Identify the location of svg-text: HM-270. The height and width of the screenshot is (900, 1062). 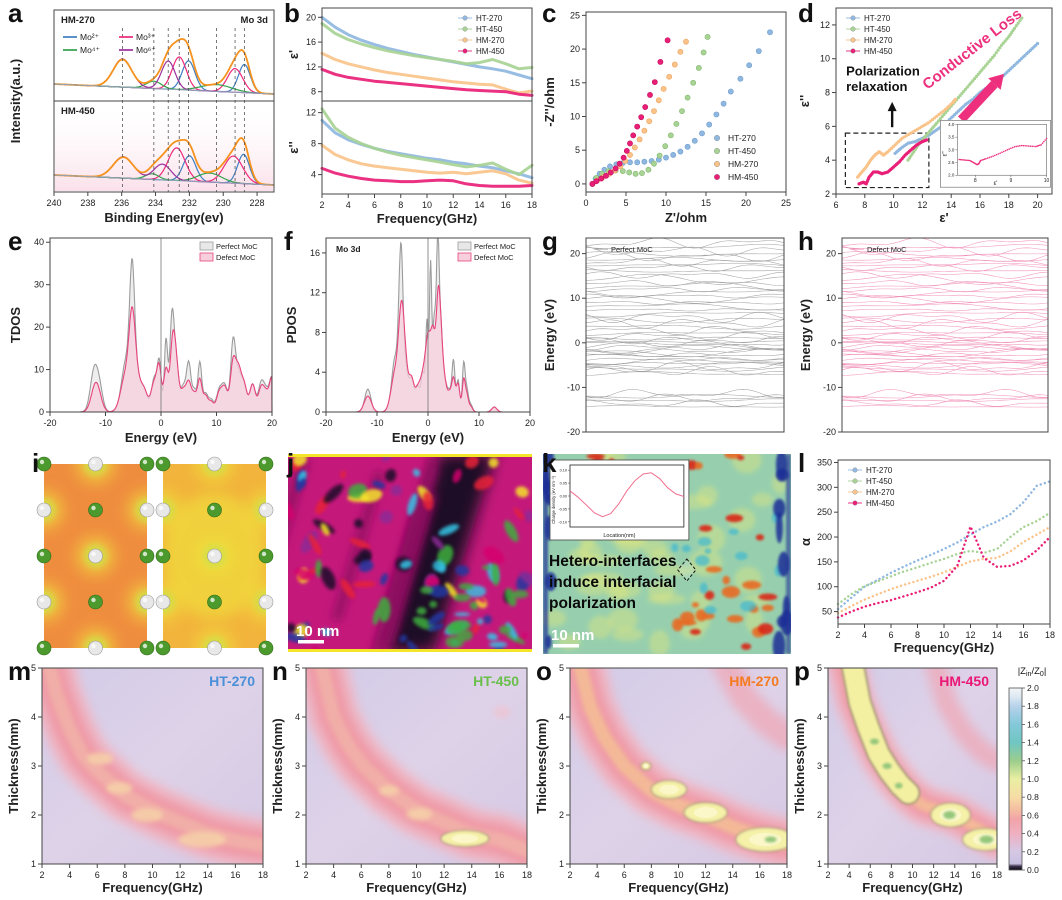
(743, 164).